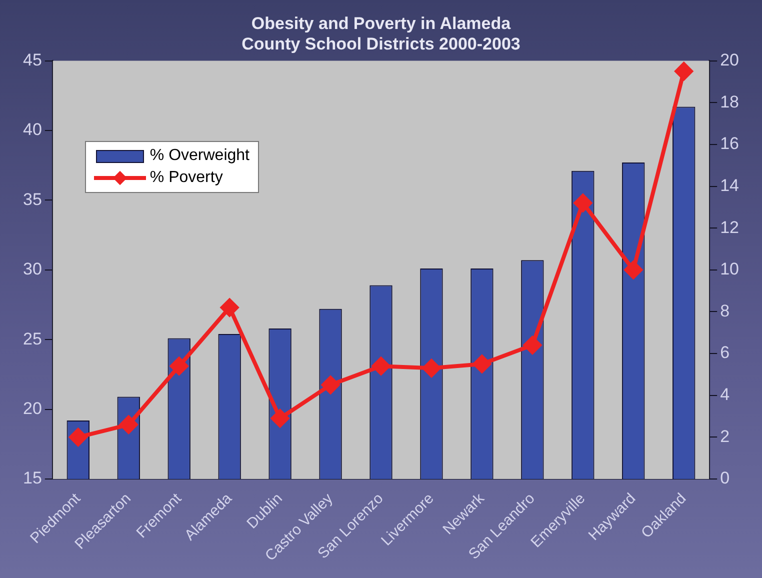 The image size is (762, 578). What do you see at coordinates (32, 408) in the screenshot?
I see `y-tick-label: 20` at bounding box center [32, 408].